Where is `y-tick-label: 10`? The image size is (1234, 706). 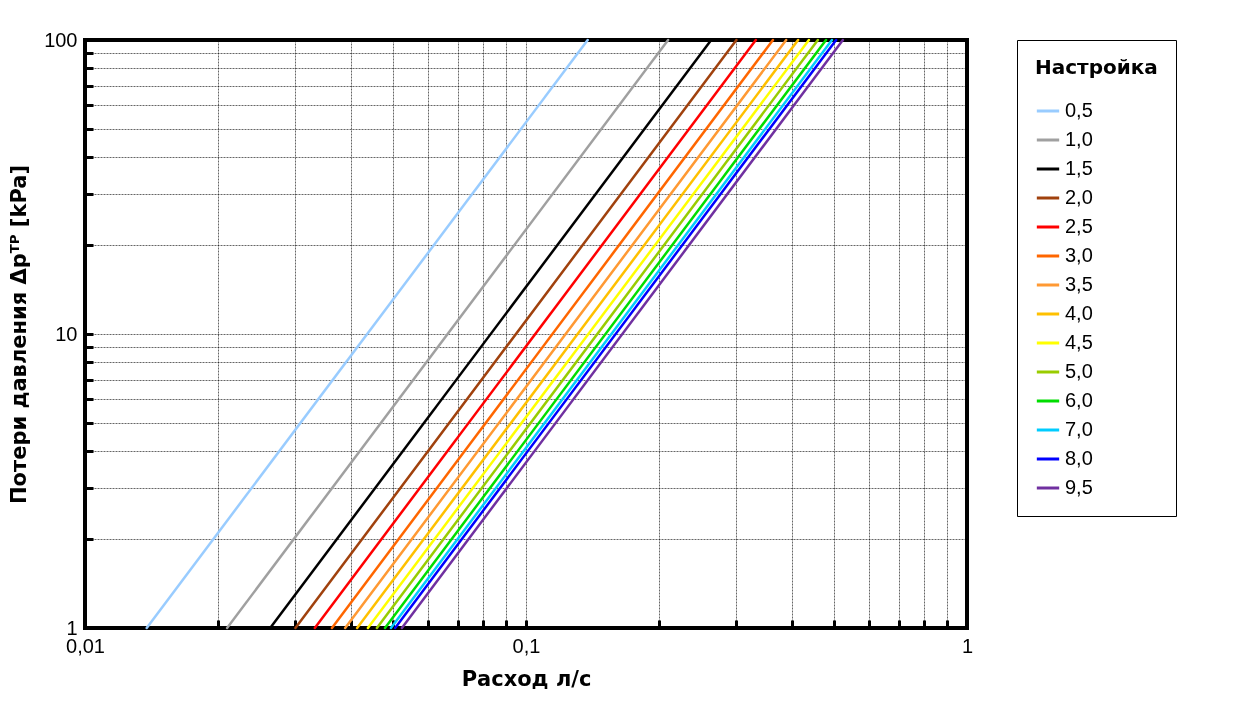 y-tick-label: 10 is located at coordinates (66, 333).